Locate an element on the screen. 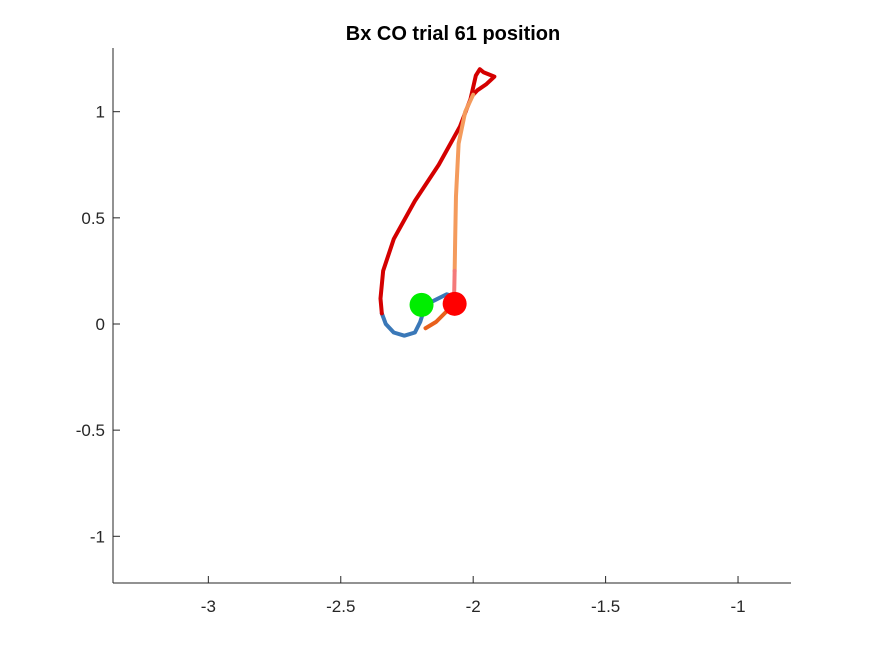 The image size is (875, 656). y-tick-label: 0.5 is located at coordinates (93, 218).